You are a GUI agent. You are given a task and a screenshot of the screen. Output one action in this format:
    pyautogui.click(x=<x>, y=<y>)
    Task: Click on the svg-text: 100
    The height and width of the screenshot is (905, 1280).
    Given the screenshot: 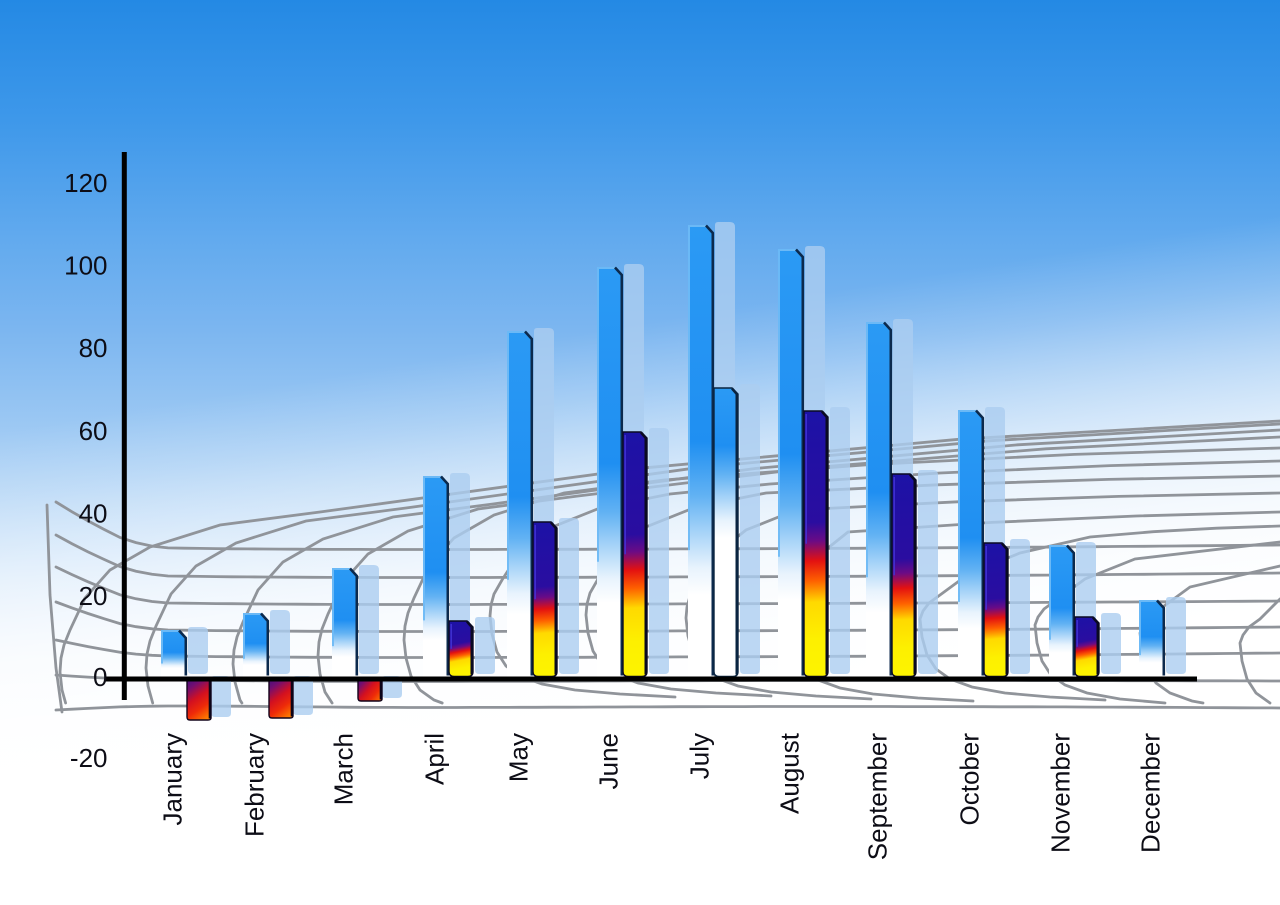 What is the action you would take?
    pyautogui.click(x=85, y=266)
    